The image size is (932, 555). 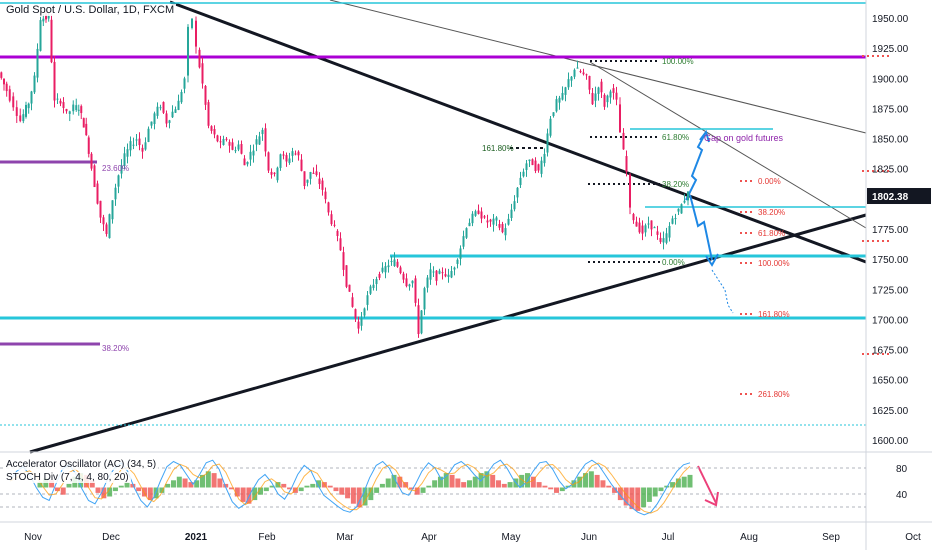 I want to click on fib-level-label: 161.80%, so click(x=774, y=314).